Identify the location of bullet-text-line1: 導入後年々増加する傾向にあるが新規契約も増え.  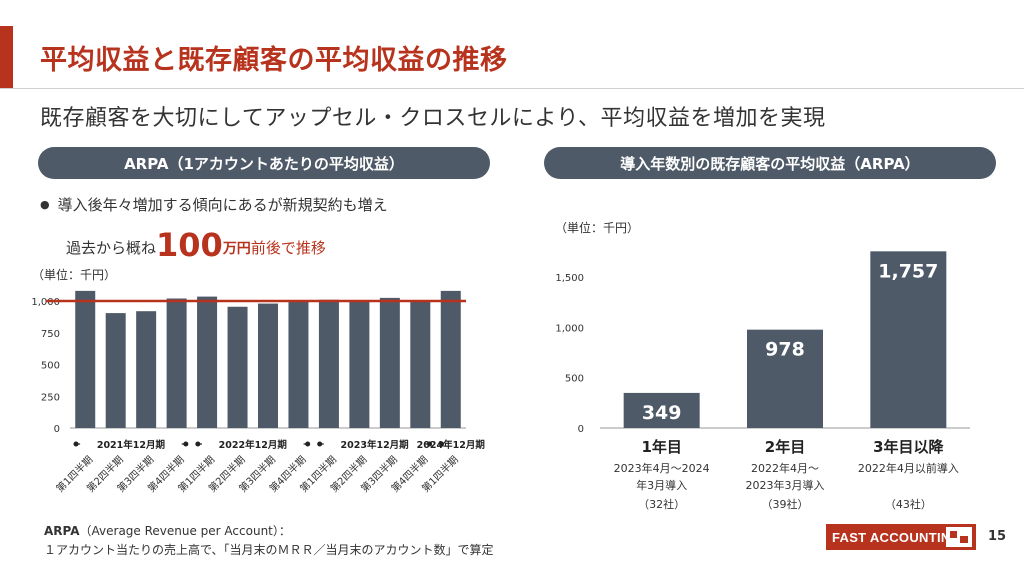
(222, 205).